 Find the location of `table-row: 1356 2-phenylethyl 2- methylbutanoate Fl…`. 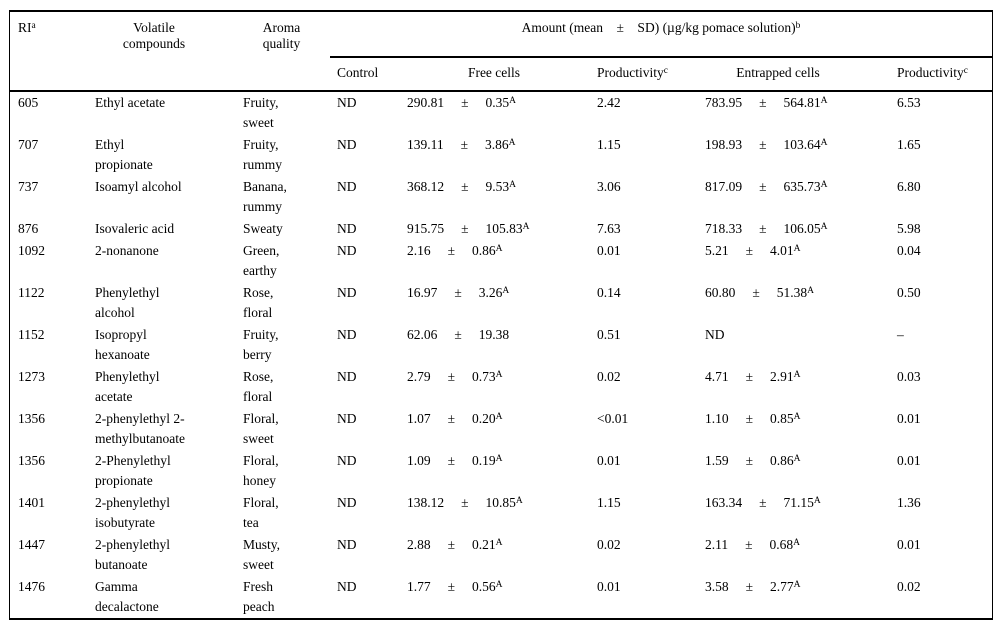

table-row: 1356 2-phenylethyl 2- methylbutanoate Fl… is located at coordinates (501, 429).